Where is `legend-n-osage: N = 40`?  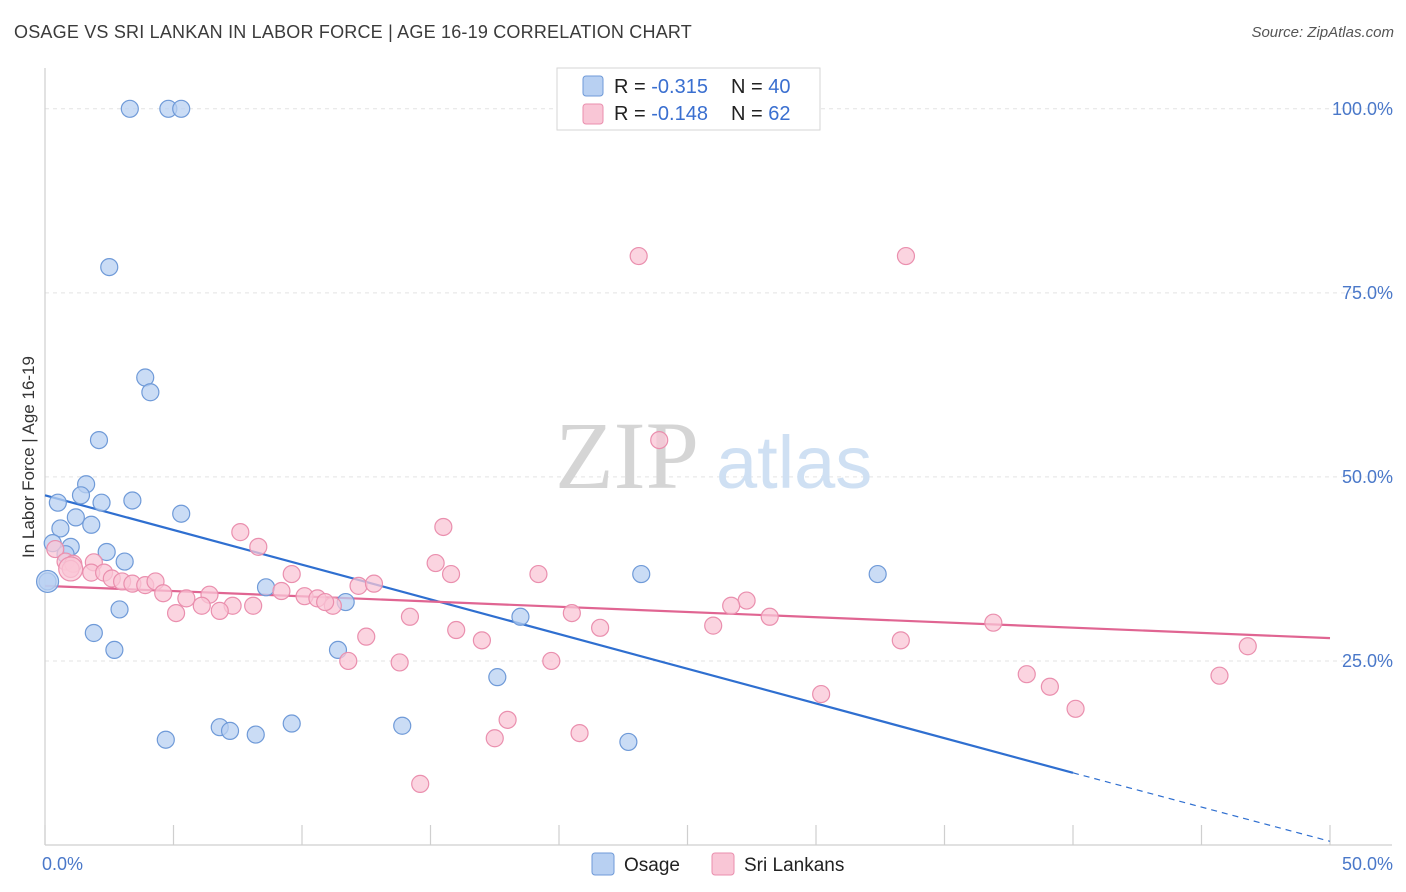 legend-n-osage: N = 40 is located at coordinates (761, 87).